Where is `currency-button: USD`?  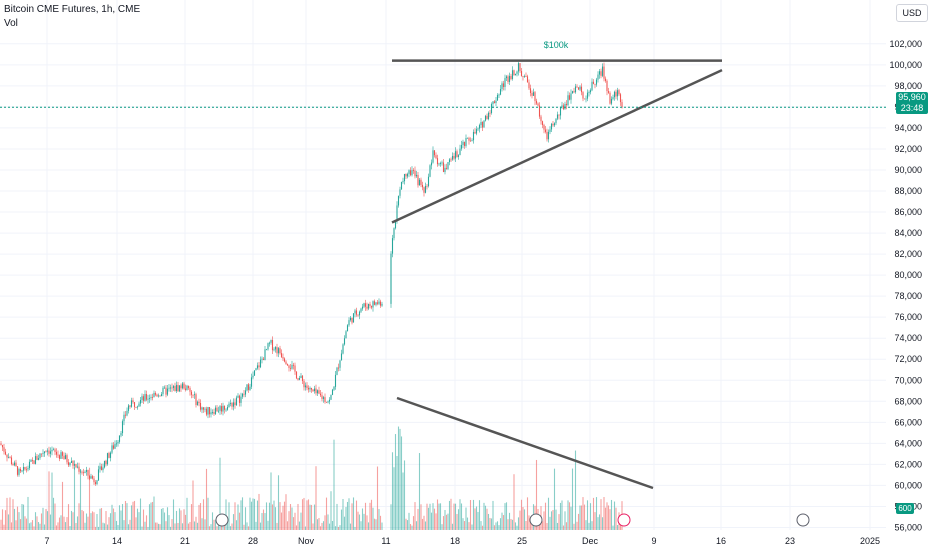 currency-button: USD is located at coordinates (912, 13).